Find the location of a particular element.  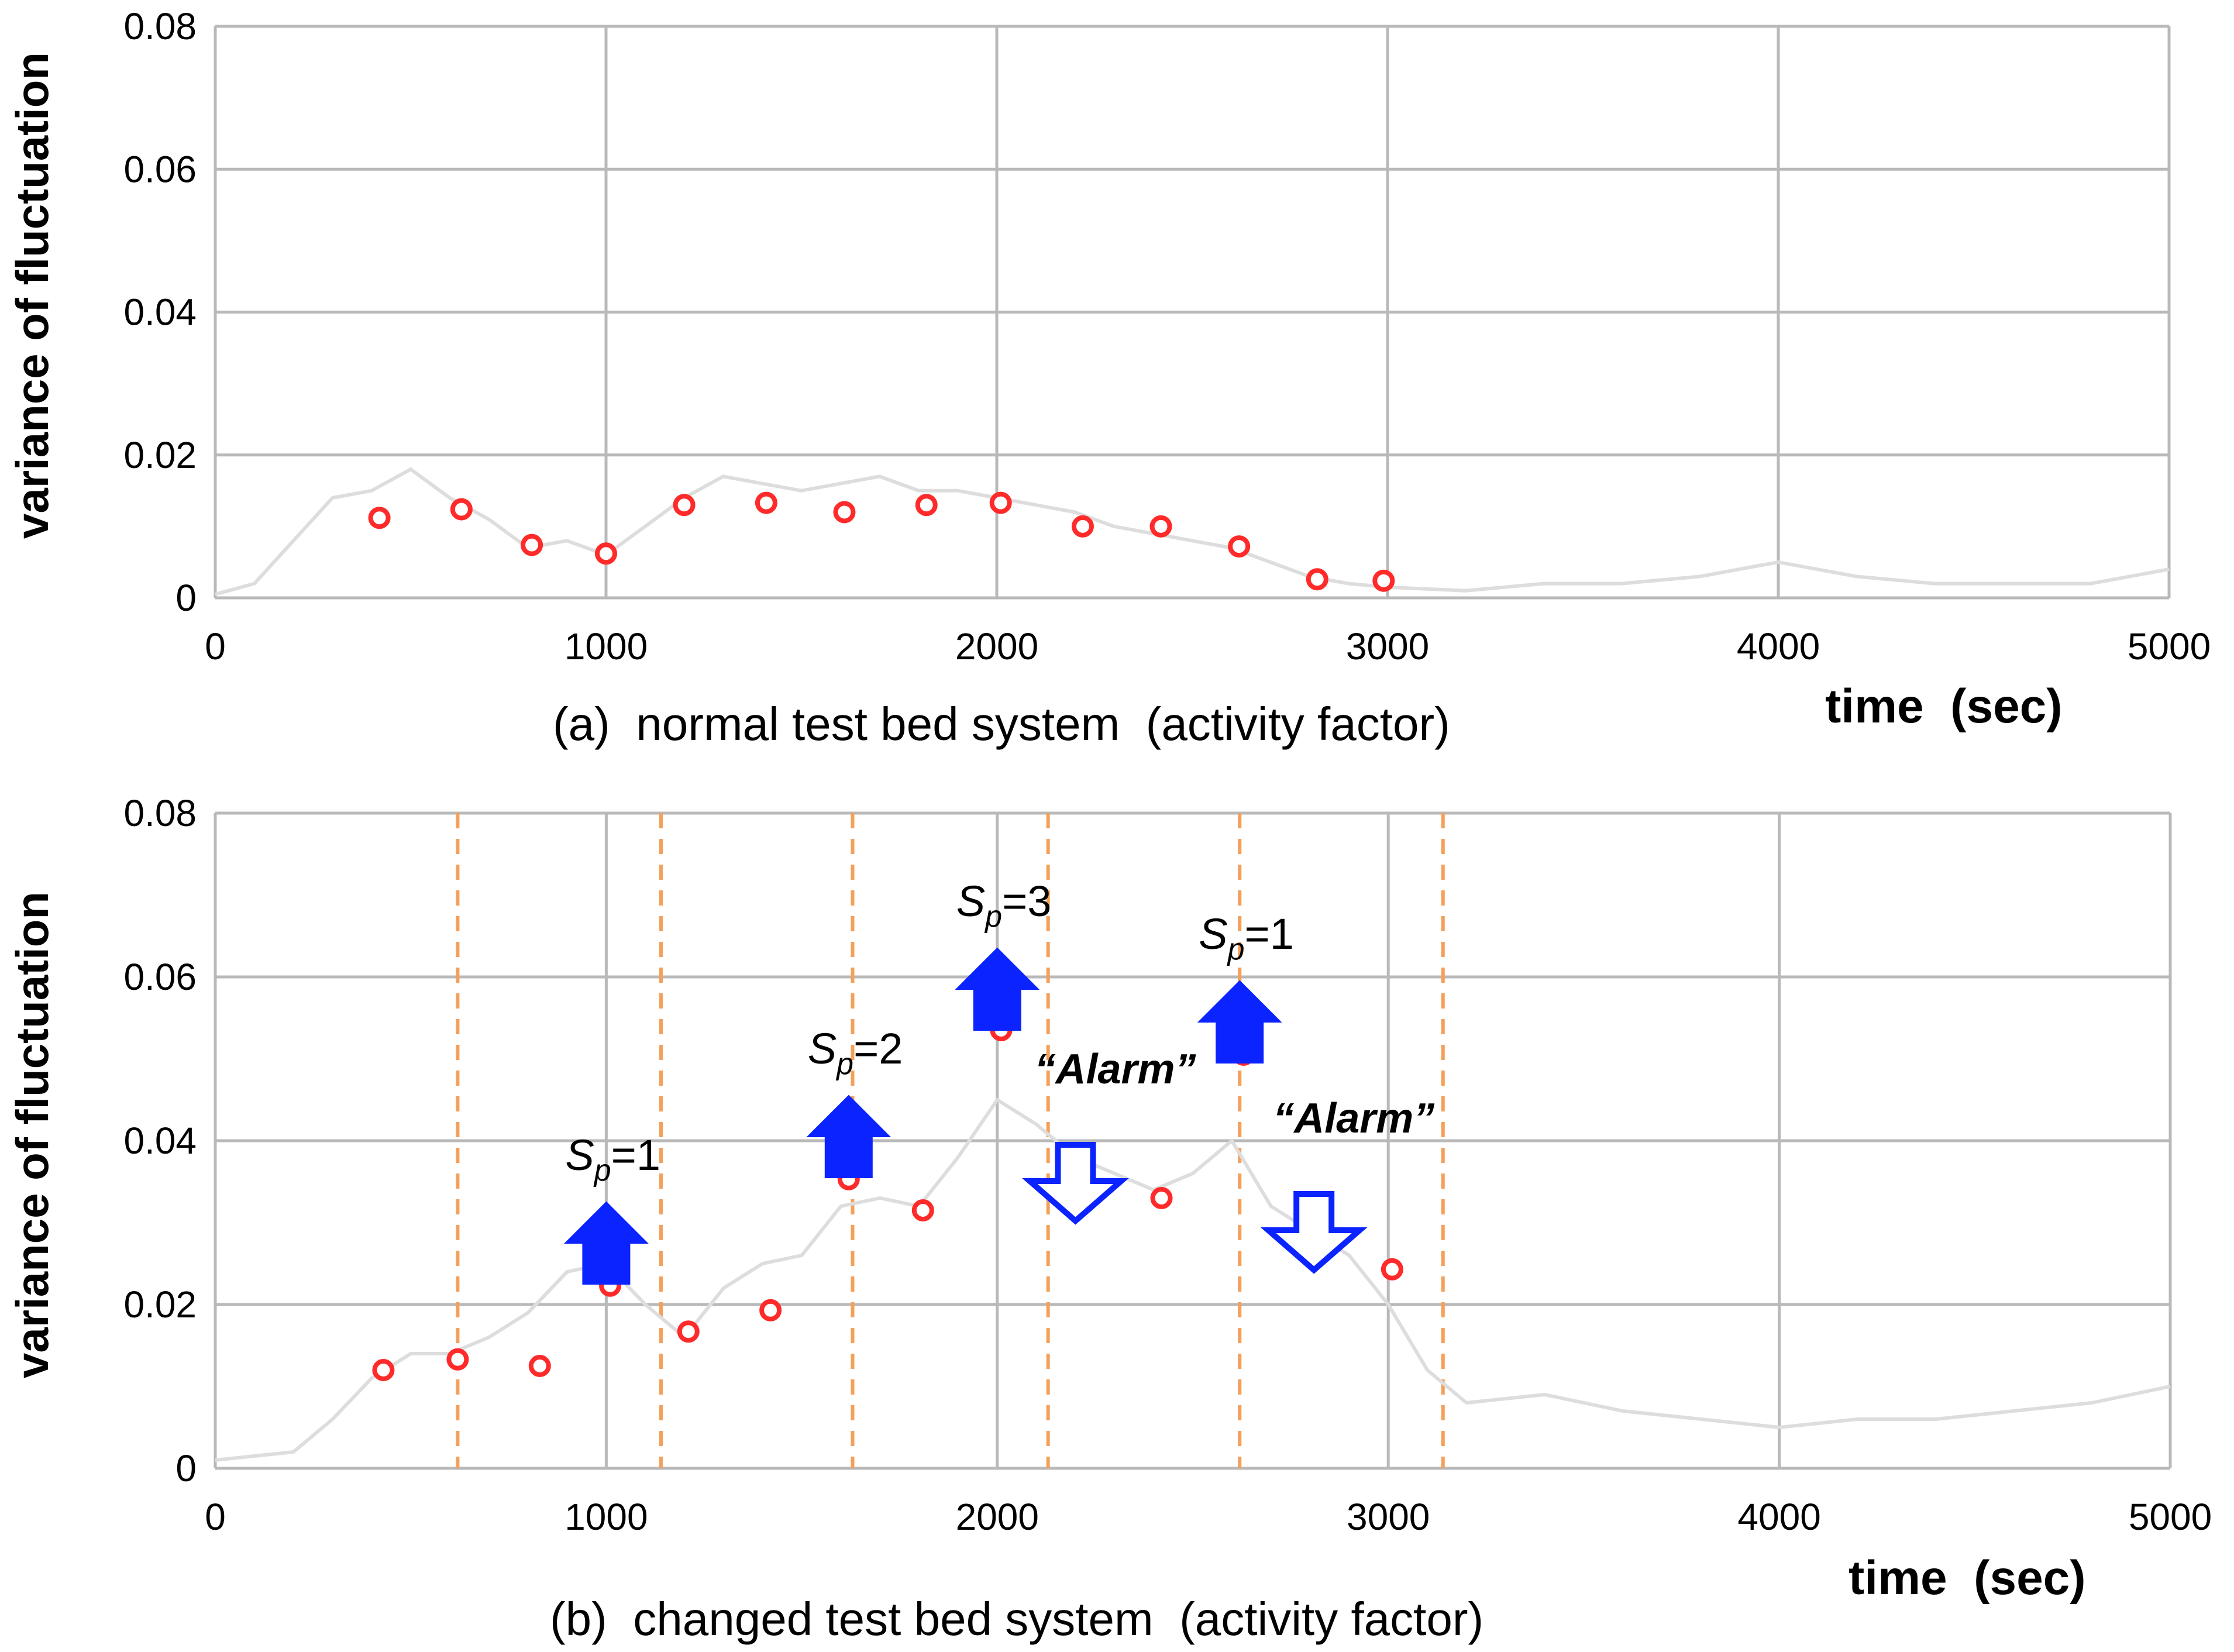

panel-b-x-tick-label: 0 is located at coordinates (215, 1517).